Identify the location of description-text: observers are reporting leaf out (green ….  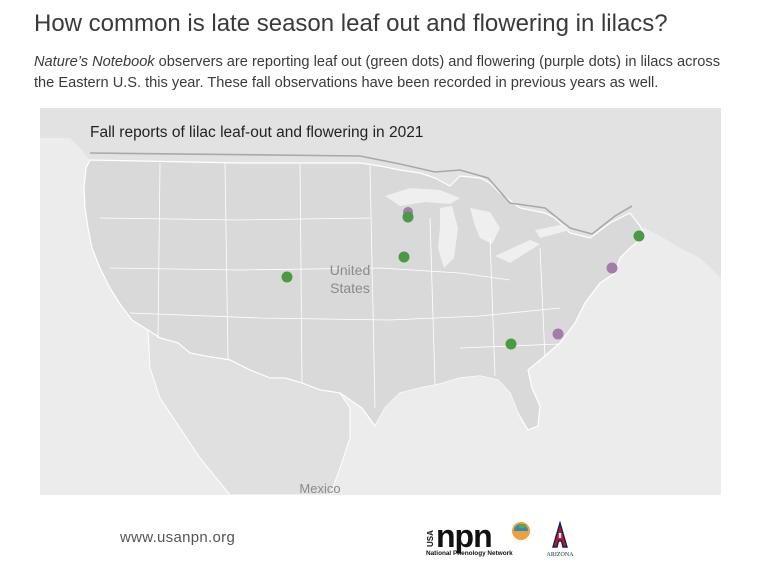
(377, 72).